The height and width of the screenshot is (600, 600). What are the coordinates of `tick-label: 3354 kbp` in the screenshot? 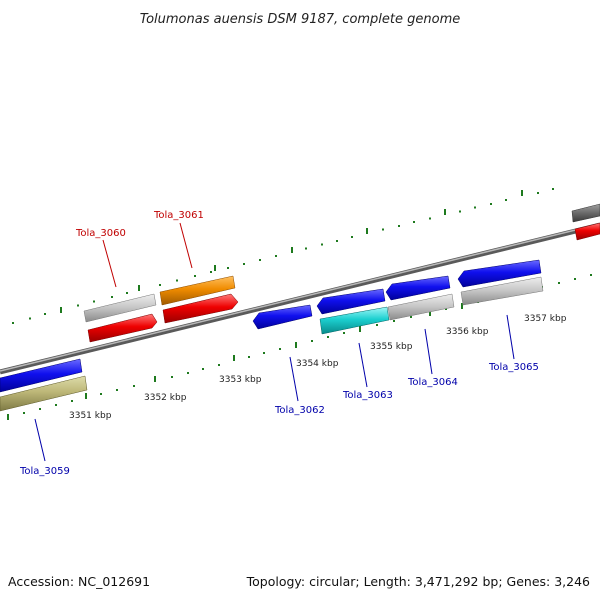 It's located at (317, 364).